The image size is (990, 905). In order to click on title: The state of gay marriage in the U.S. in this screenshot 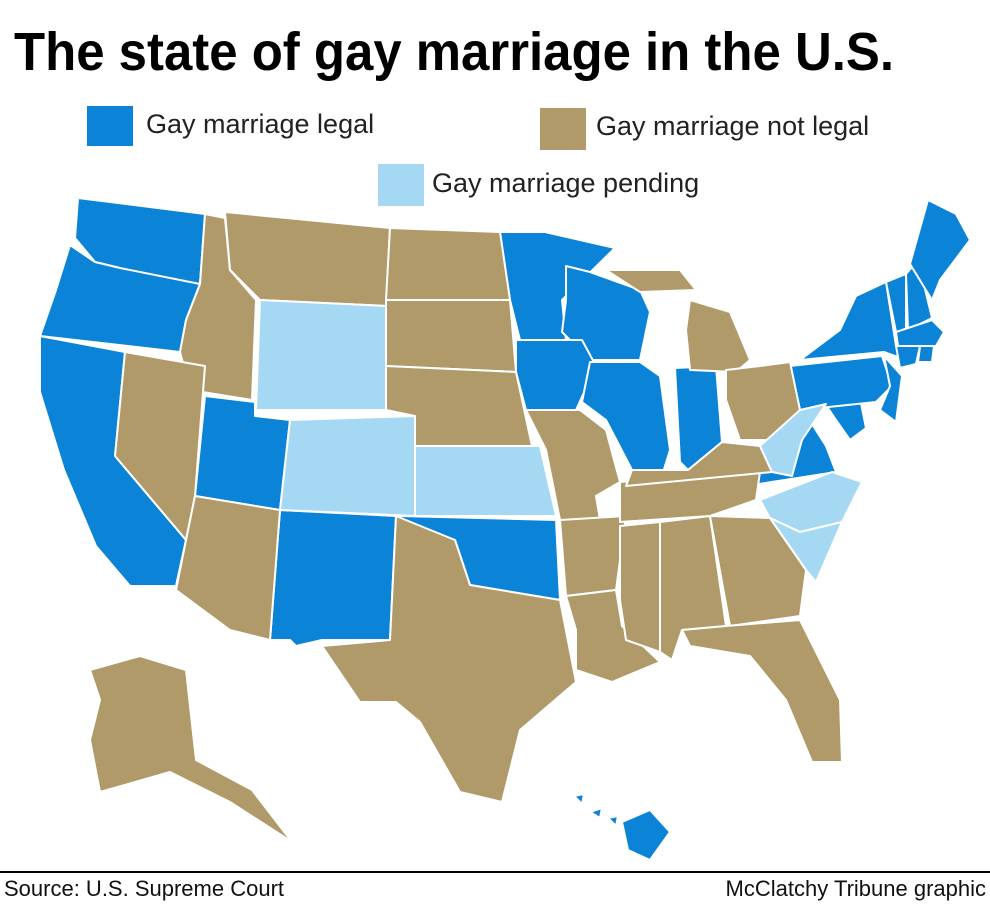, I will do `click(454, 52)`.